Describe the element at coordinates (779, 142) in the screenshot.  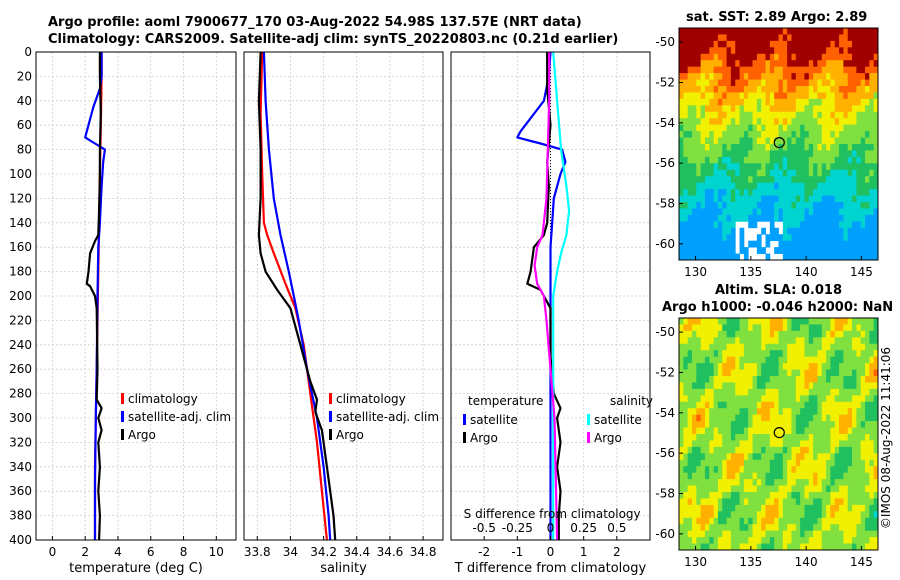
I see `sst_map-argo-marker` at that location.